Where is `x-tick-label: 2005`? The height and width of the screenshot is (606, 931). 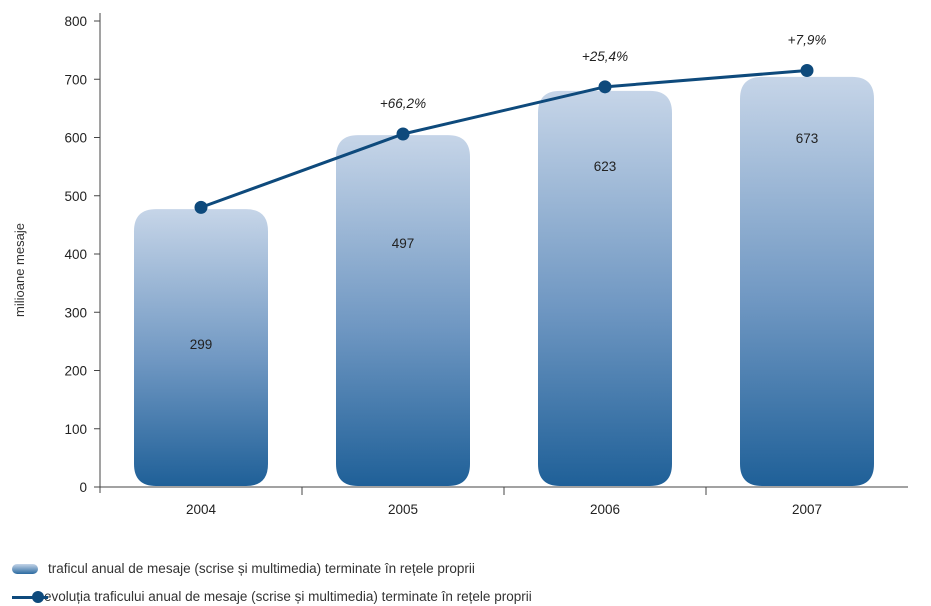
x-tick-label: 2005 is located at coordinates (403, 509).